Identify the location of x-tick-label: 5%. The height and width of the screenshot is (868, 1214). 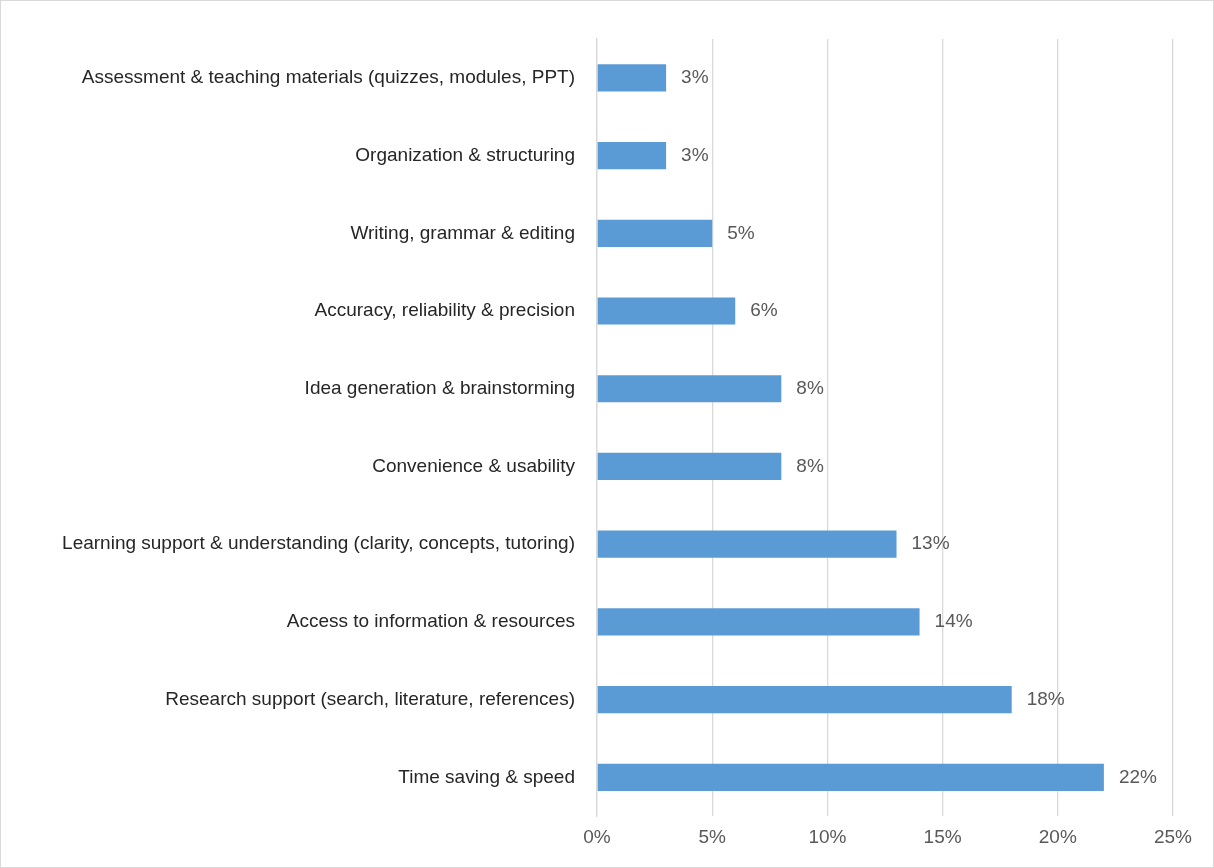
(712, 836).